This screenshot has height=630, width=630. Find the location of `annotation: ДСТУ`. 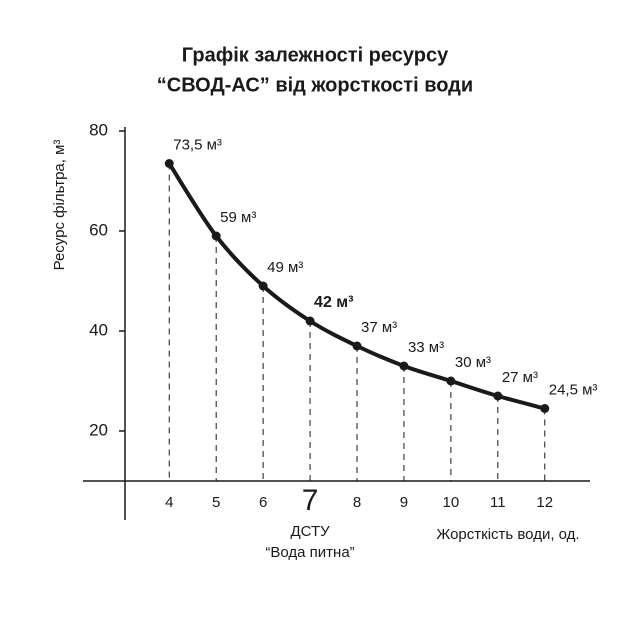

annotation: ДСТУ is located at coordinates (310, 531).